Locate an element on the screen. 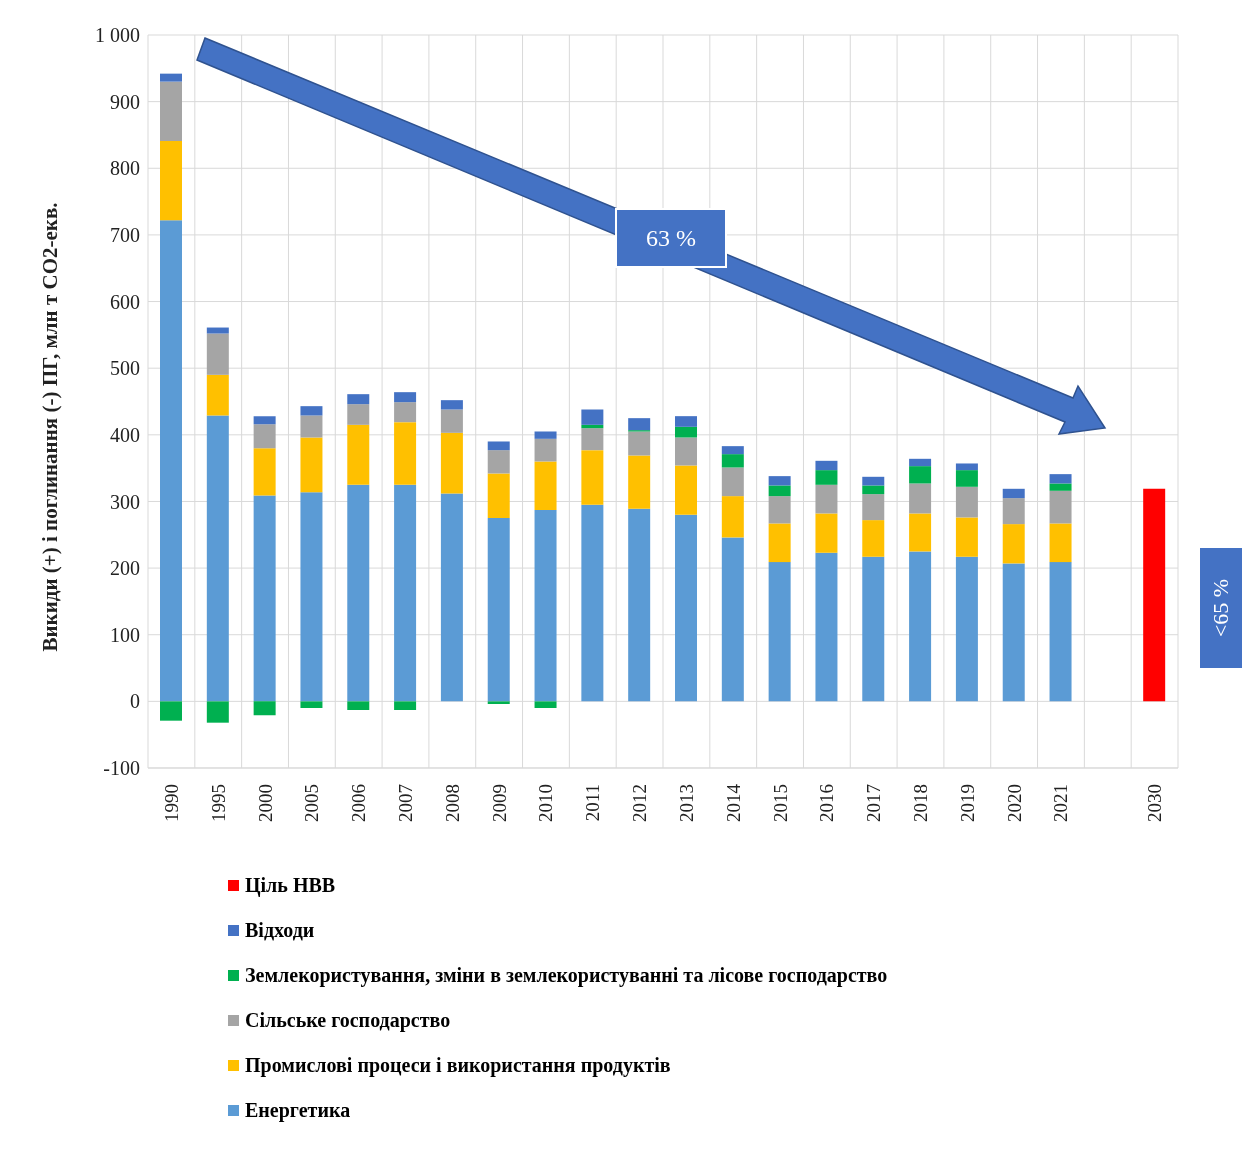 The height and width of the screenshot is (1153, 1258). y-tick-label: 1 000 is located at coordinates (117, 35).